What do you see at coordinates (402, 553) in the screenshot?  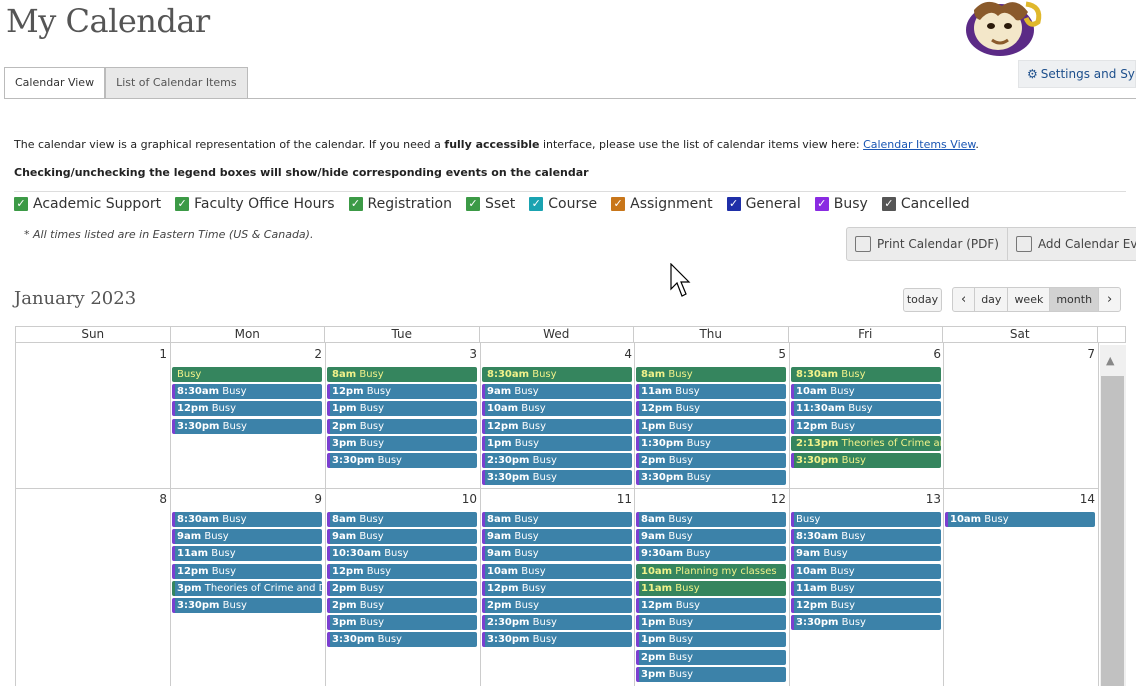 I see `calendar-event: 10:30am Busy` at bounding box center [402, 553].